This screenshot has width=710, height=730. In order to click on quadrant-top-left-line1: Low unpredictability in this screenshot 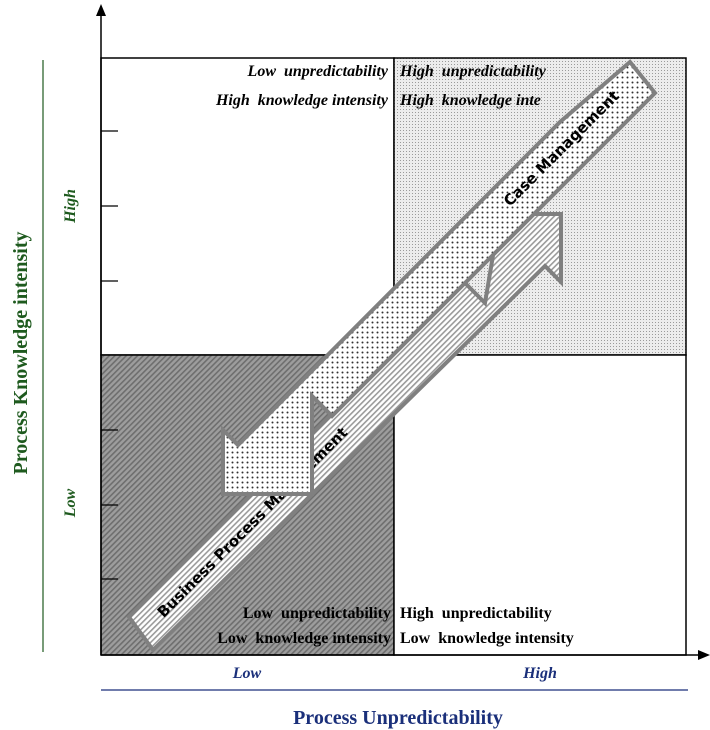, I will do `click(318, 71)`.